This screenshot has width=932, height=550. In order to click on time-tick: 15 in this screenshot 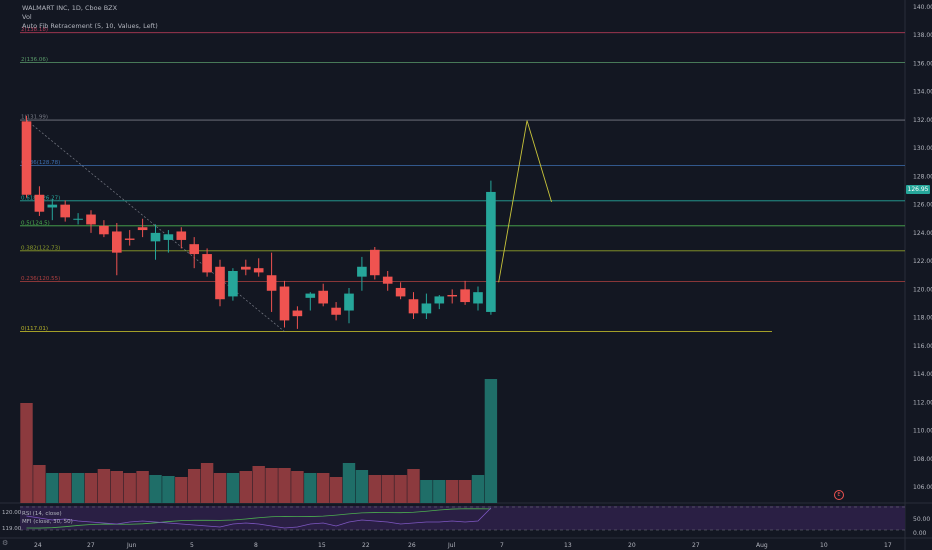, I will do `click(322, 545)`.